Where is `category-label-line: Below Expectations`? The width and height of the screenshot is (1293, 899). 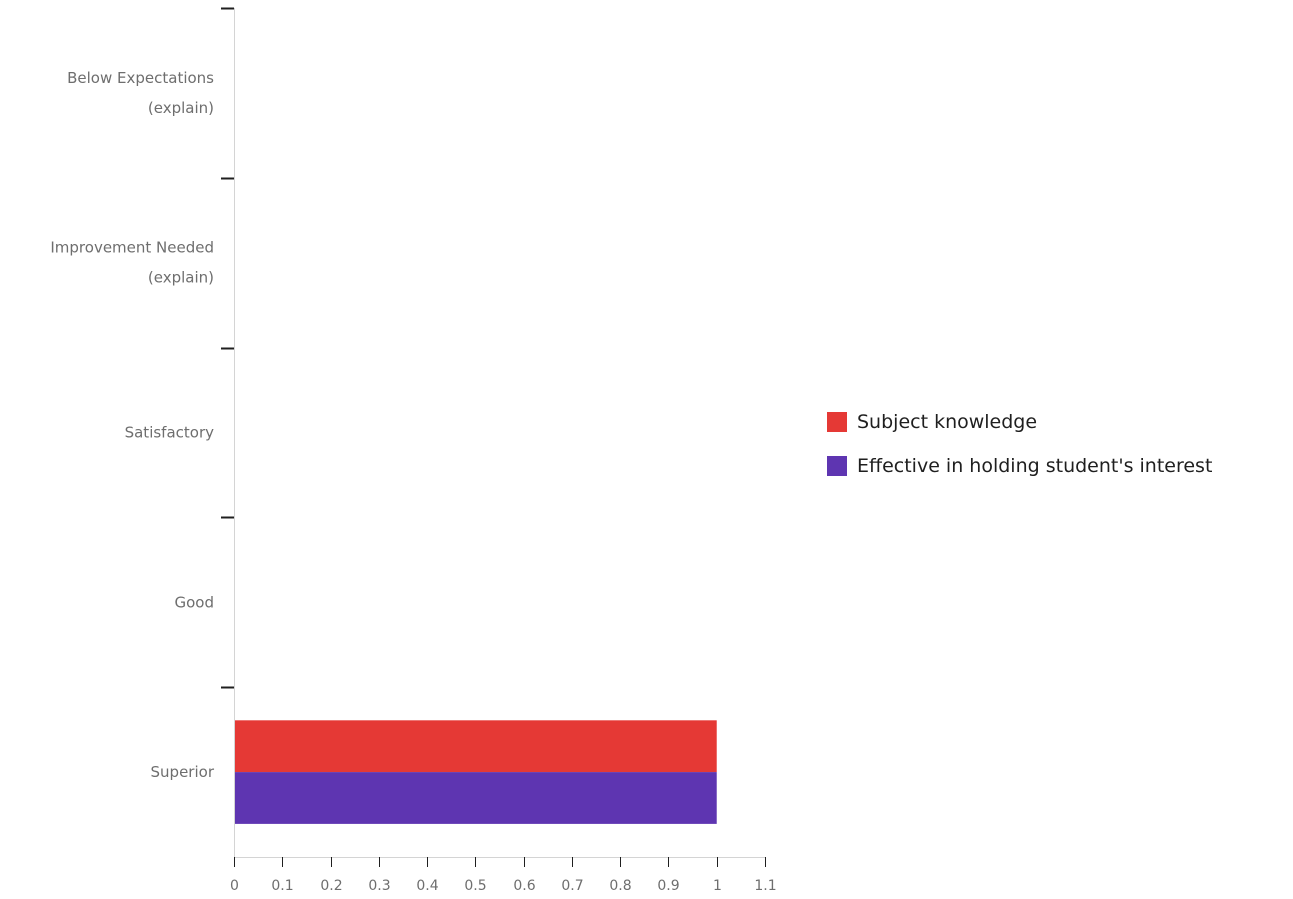
category-label-line: Below Expectations is located at coordinates (140, 77).